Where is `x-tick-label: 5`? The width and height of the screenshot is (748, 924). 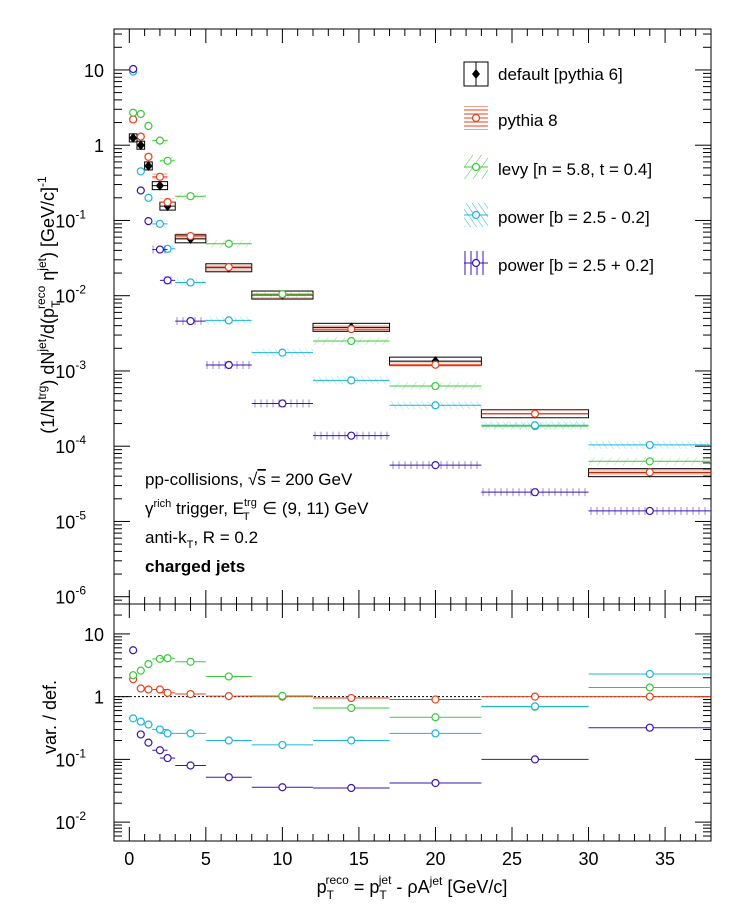
x-tick-label: 5 is located at coordinates (206, 859).